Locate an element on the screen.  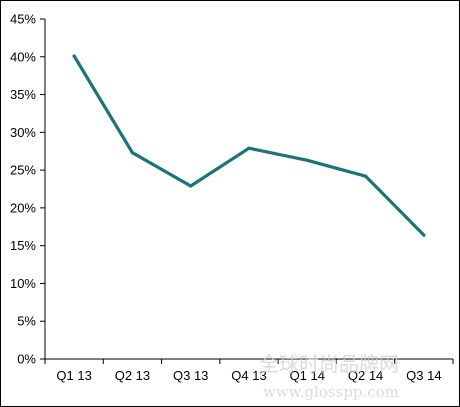
x-tick-label: Q3 13 is located at coordinates (190, 375).